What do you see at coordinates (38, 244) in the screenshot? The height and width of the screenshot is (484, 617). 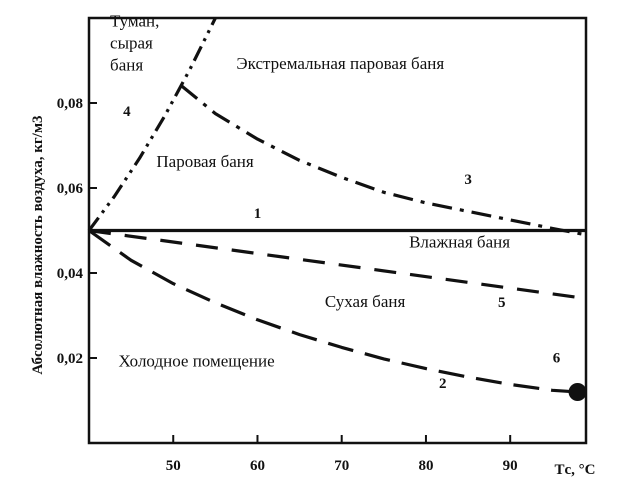 I see `y-axis-label: Абсолютная влажность воздуха, кг/м3` at bounding box center [38, 244].